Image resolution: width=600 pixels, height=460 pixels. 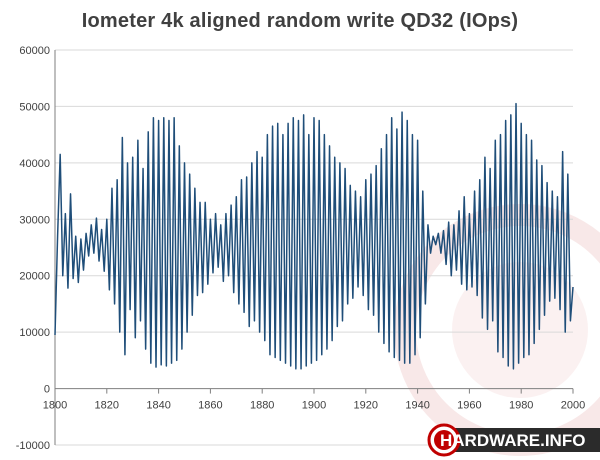 I want to click on x-tick-label: 1920, so click(x=366, y=406).